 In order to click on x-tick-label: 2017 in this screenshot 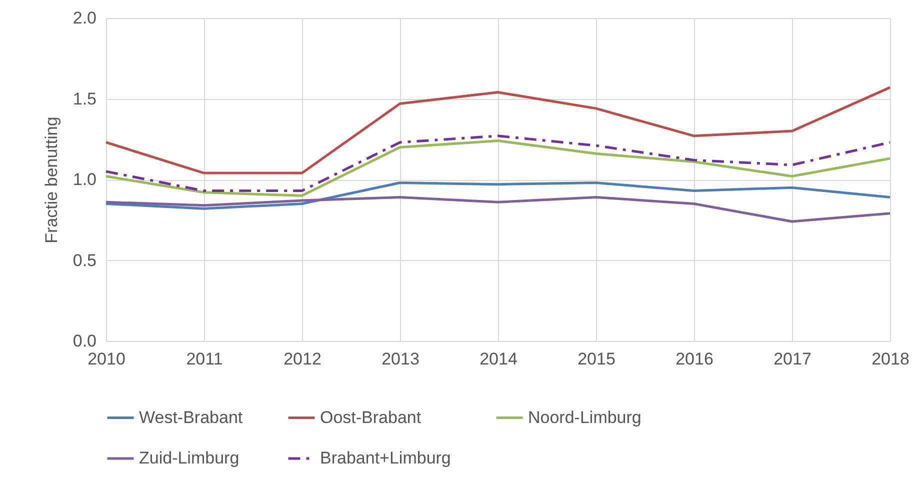, I will do `click(793, 359)`.